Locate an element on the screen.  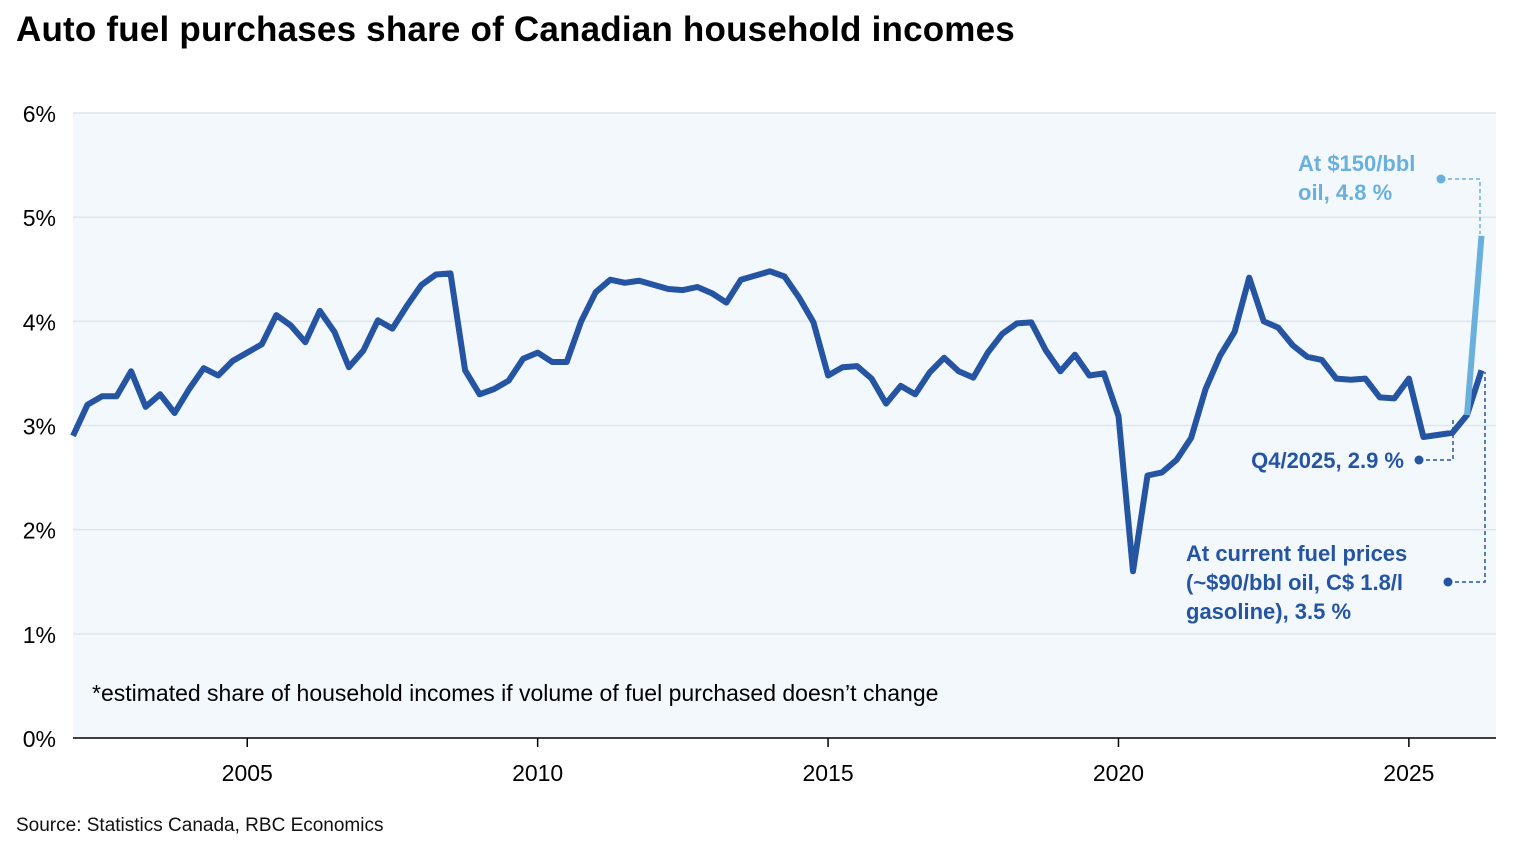
annotation-line: At current fuel prices is located at coordinates (1296, 553).